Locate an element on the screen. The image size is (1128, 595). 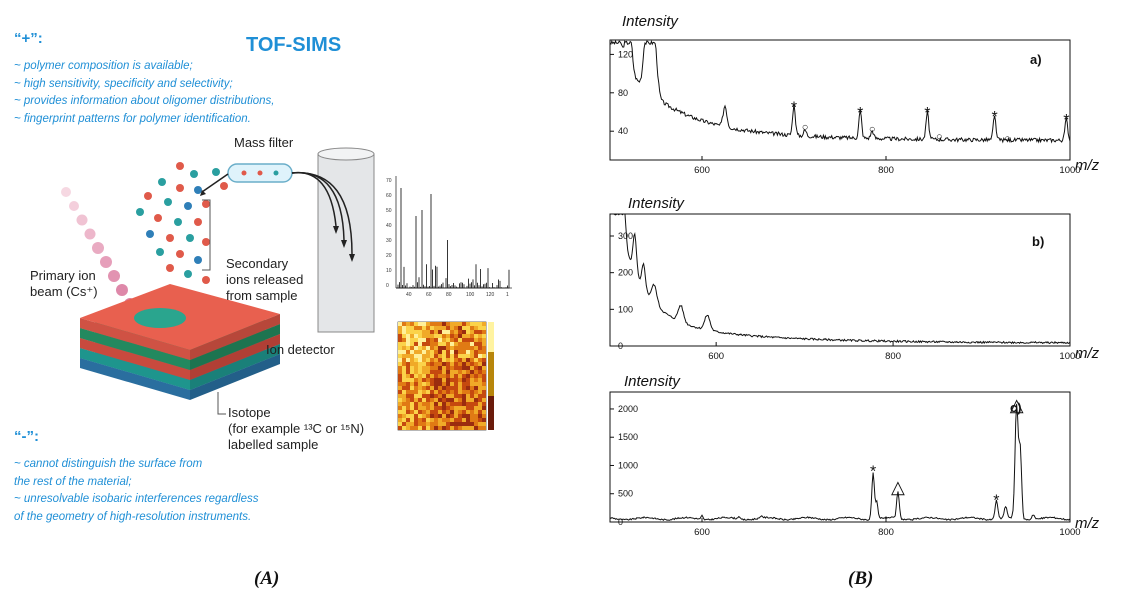
secondary-ions-label-line: from sample is located at coordinates (262, 295).